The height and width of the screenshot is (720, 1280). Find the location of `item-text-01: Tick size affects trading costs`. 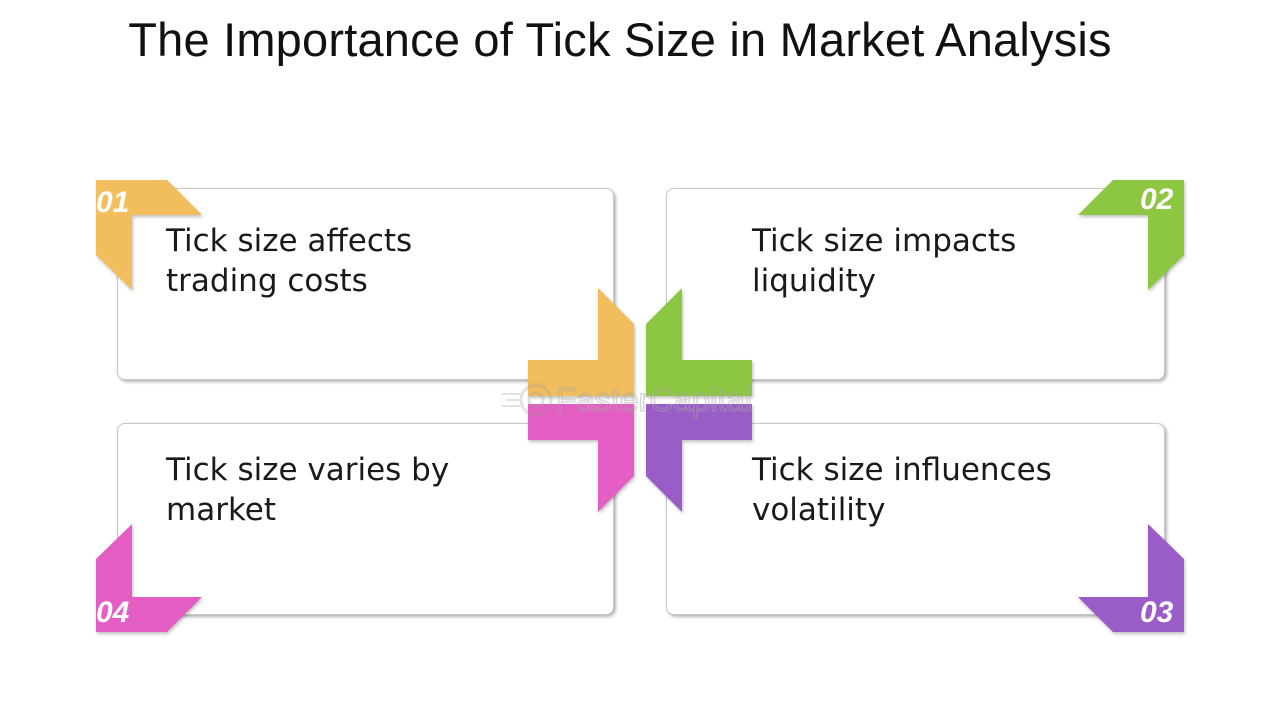

item-text-01: Tick size affects trading costs is located at coordinates (289, 261).